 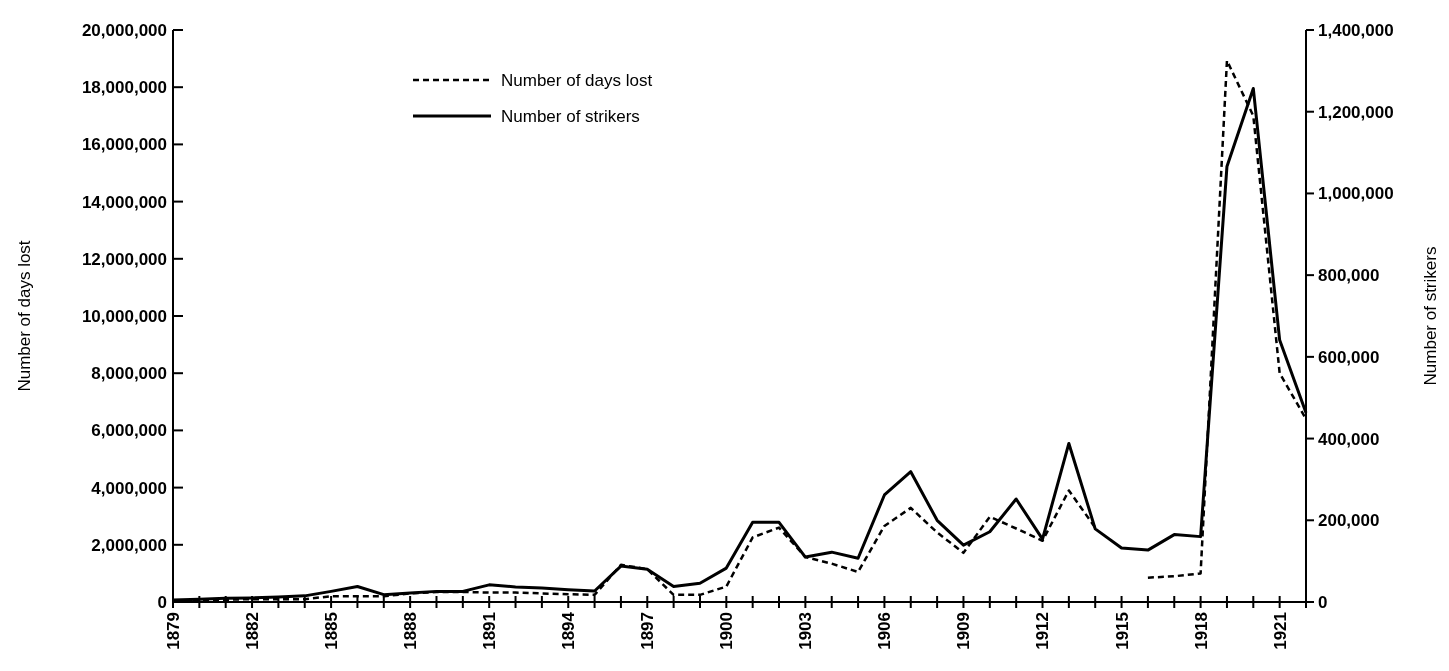 I want to click on y2-tick-label: 600,000, so click(x=1349, y=357).